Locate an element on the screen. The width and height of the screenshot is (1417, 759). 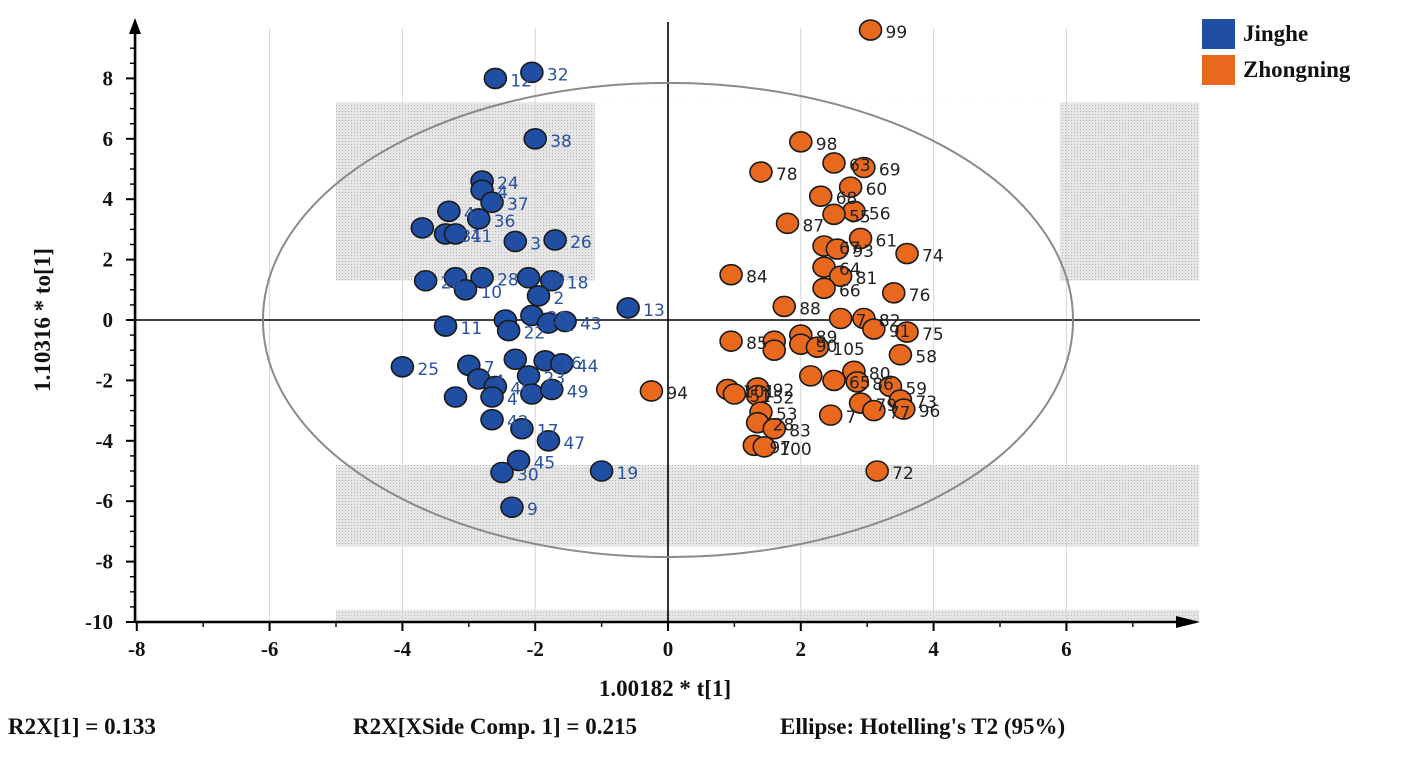
point-label-zhongning: 56 is located at coordinates (880, 214).